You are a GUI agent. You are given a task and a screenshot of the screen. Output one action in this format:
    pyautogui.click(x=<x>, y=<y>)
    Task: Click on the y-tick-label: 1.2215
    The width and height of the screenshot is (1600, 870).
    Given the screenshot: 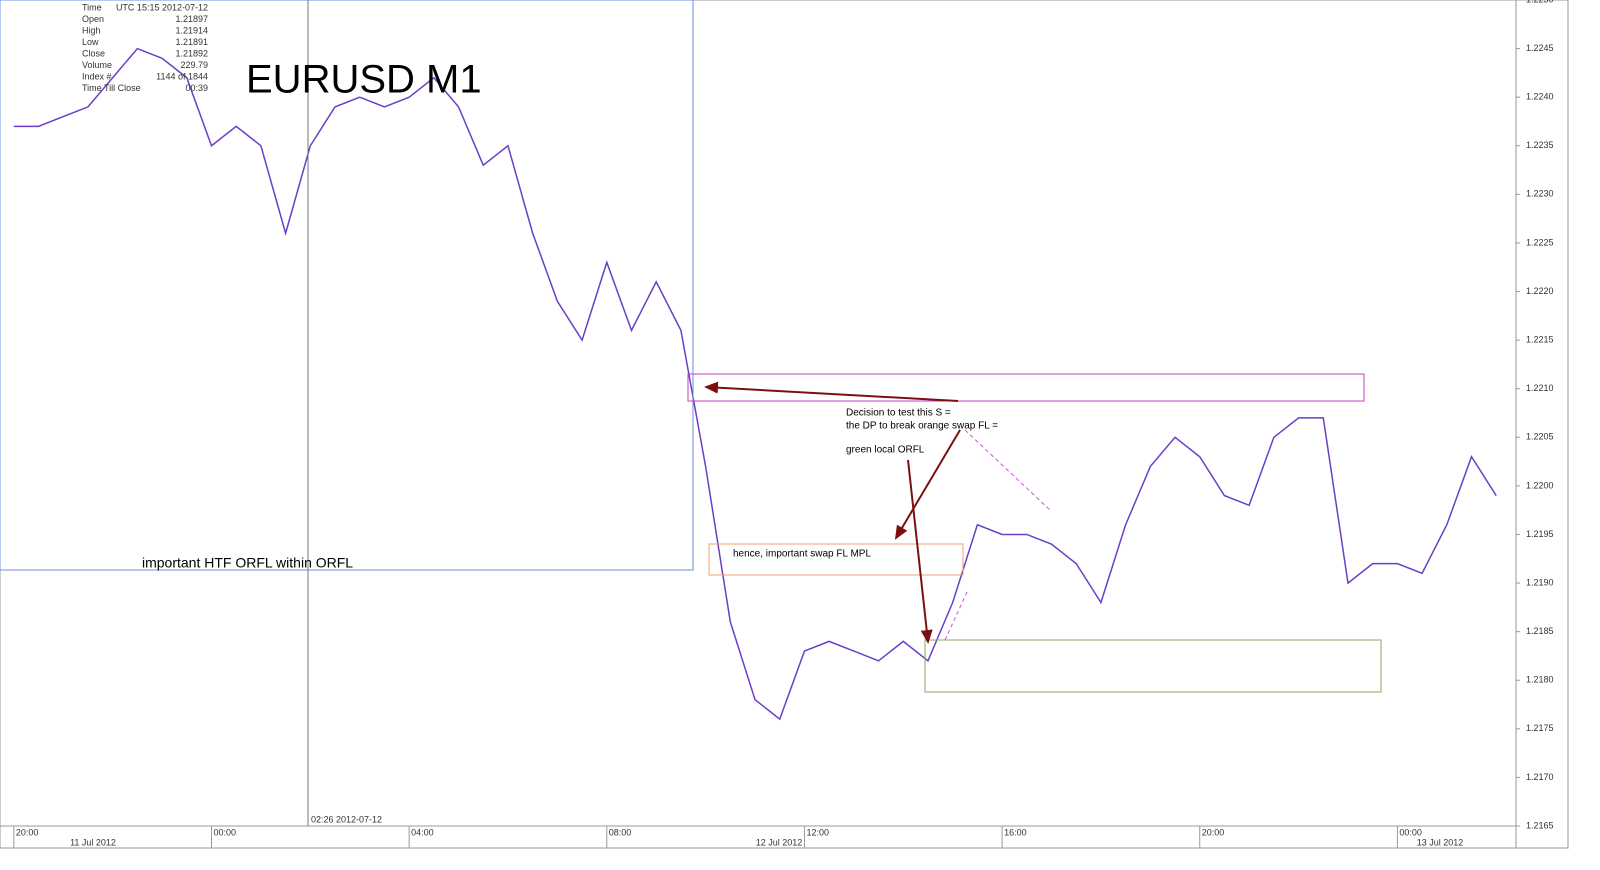 What is the action you would take?
    pyautogui.click(x=1540, y=339)
    